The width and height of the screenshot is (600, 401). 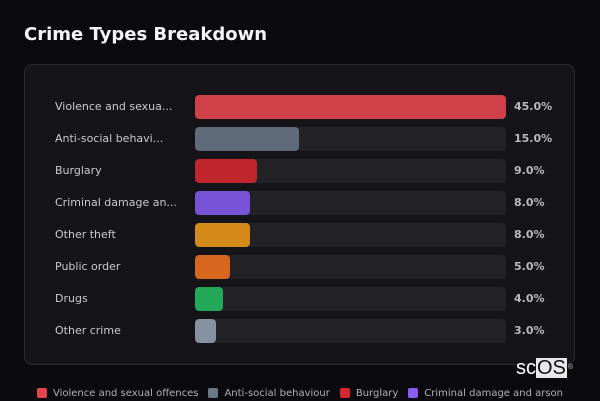 What do you see at coordinates (78, 170) in the screenshot?
I see `bar-label: Burglary` at bounding box center [78, 170].